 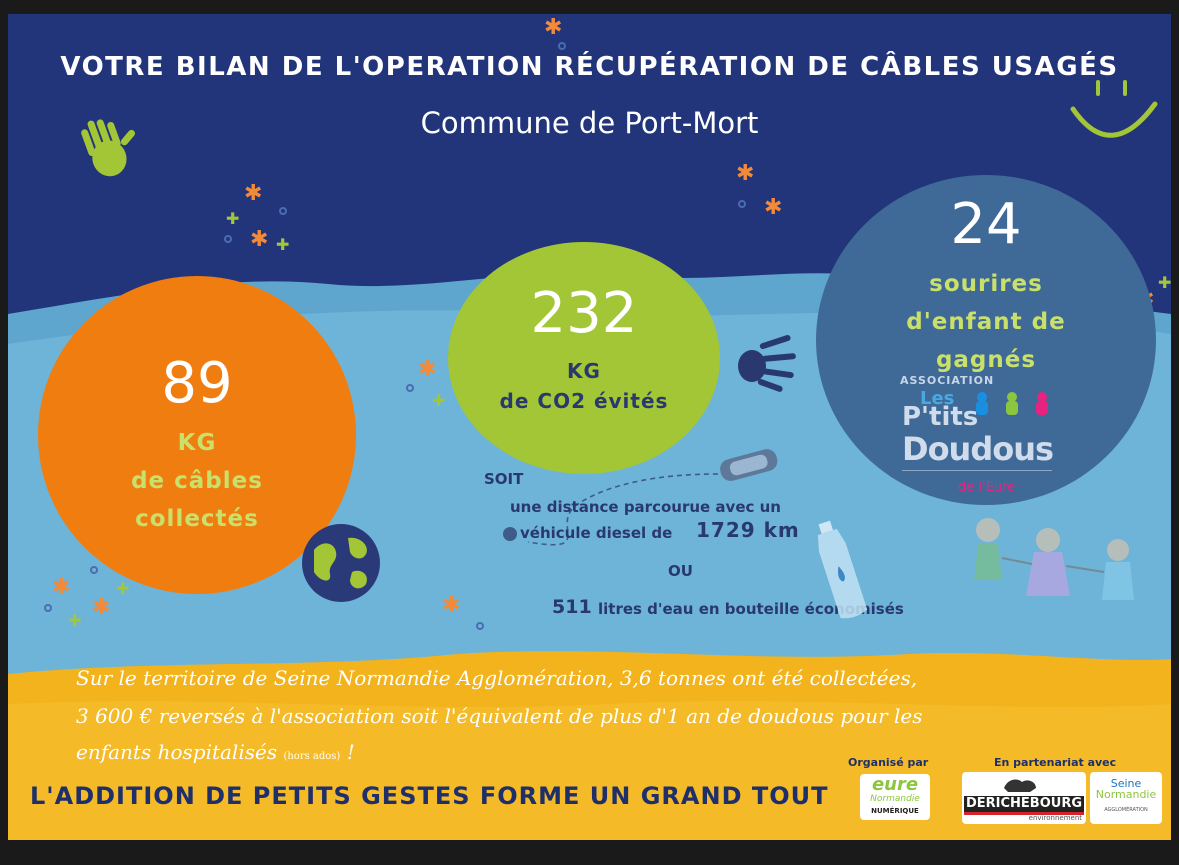 I want to click on co2-stat-circle: 232 KG de CO2 évités, so click(x=584, y=358).